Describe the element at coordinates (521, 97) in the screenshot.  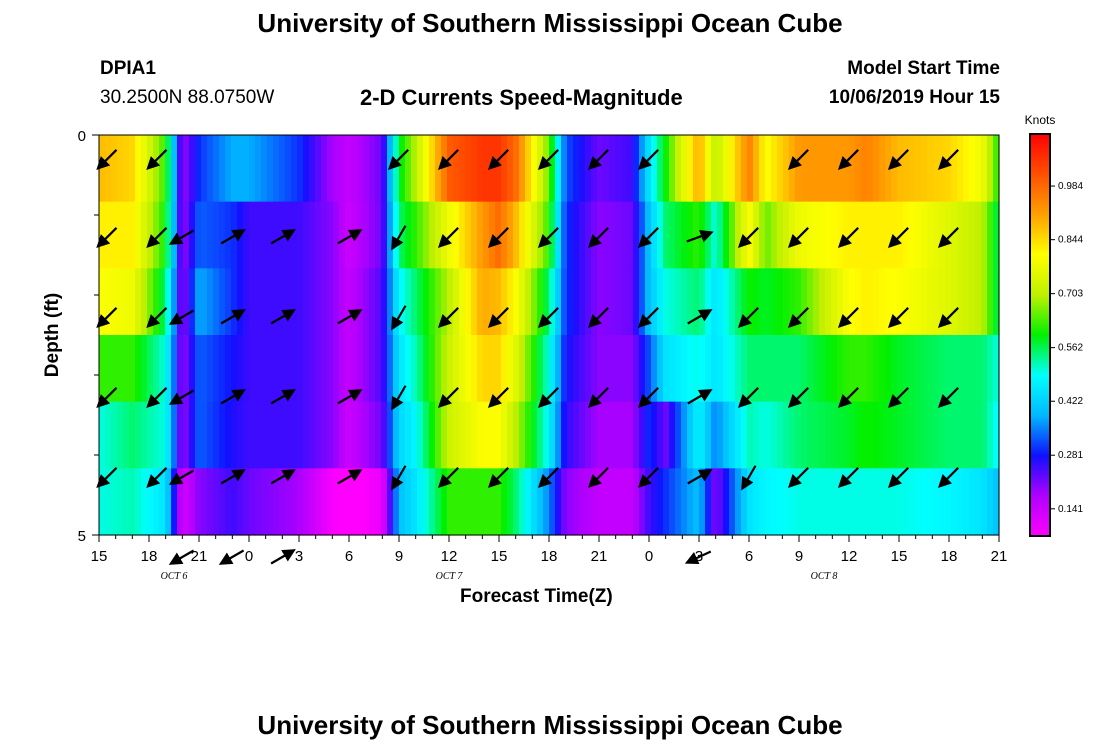
I see `chart-title: 2-D Currents Speed-Magnitude` at that location.